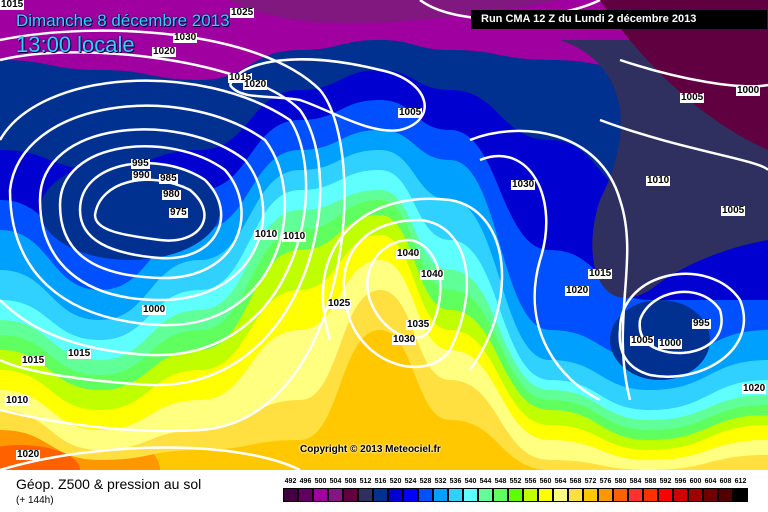 This screenshot has height=512, width=768. What do you see at coordinates (410, 490) in the screenshot?
I see `legend-entry: 524` at bounding box center [410, 490].